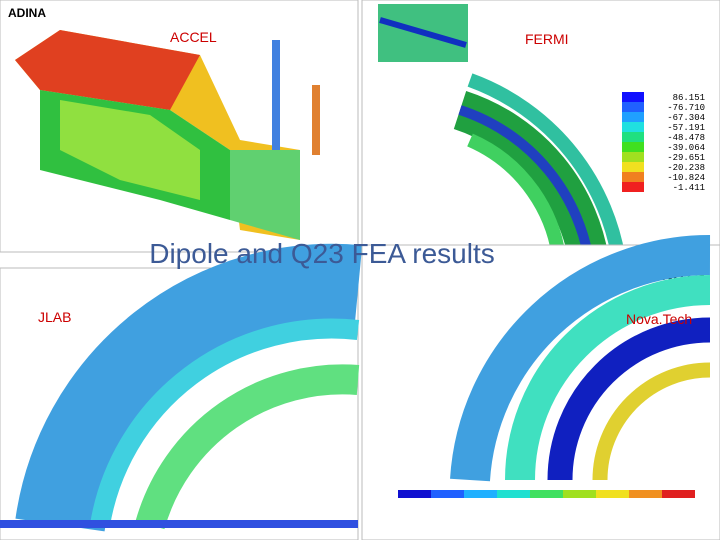 This screenshot has height=540, width=720. Describe the element at coordinates (547, 39) in the screenshot. I see `panel-label: FERMI` at that location.